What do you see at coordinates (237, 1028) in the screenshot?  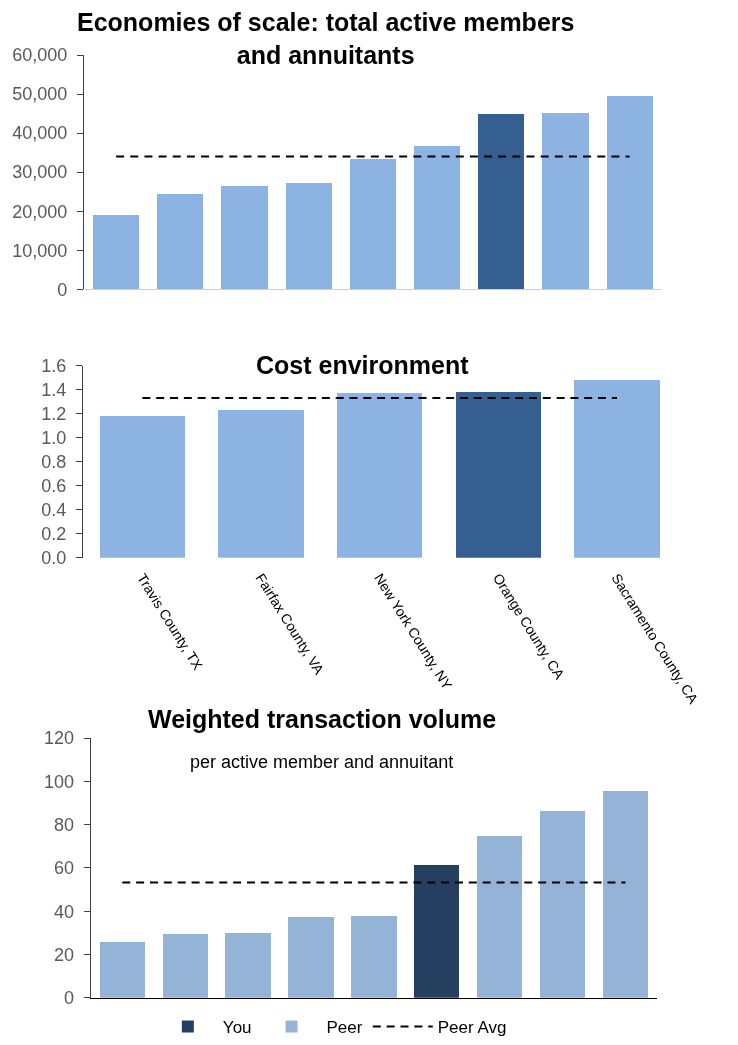 I see `legend-label: You` at bounding box center [237, 1028].